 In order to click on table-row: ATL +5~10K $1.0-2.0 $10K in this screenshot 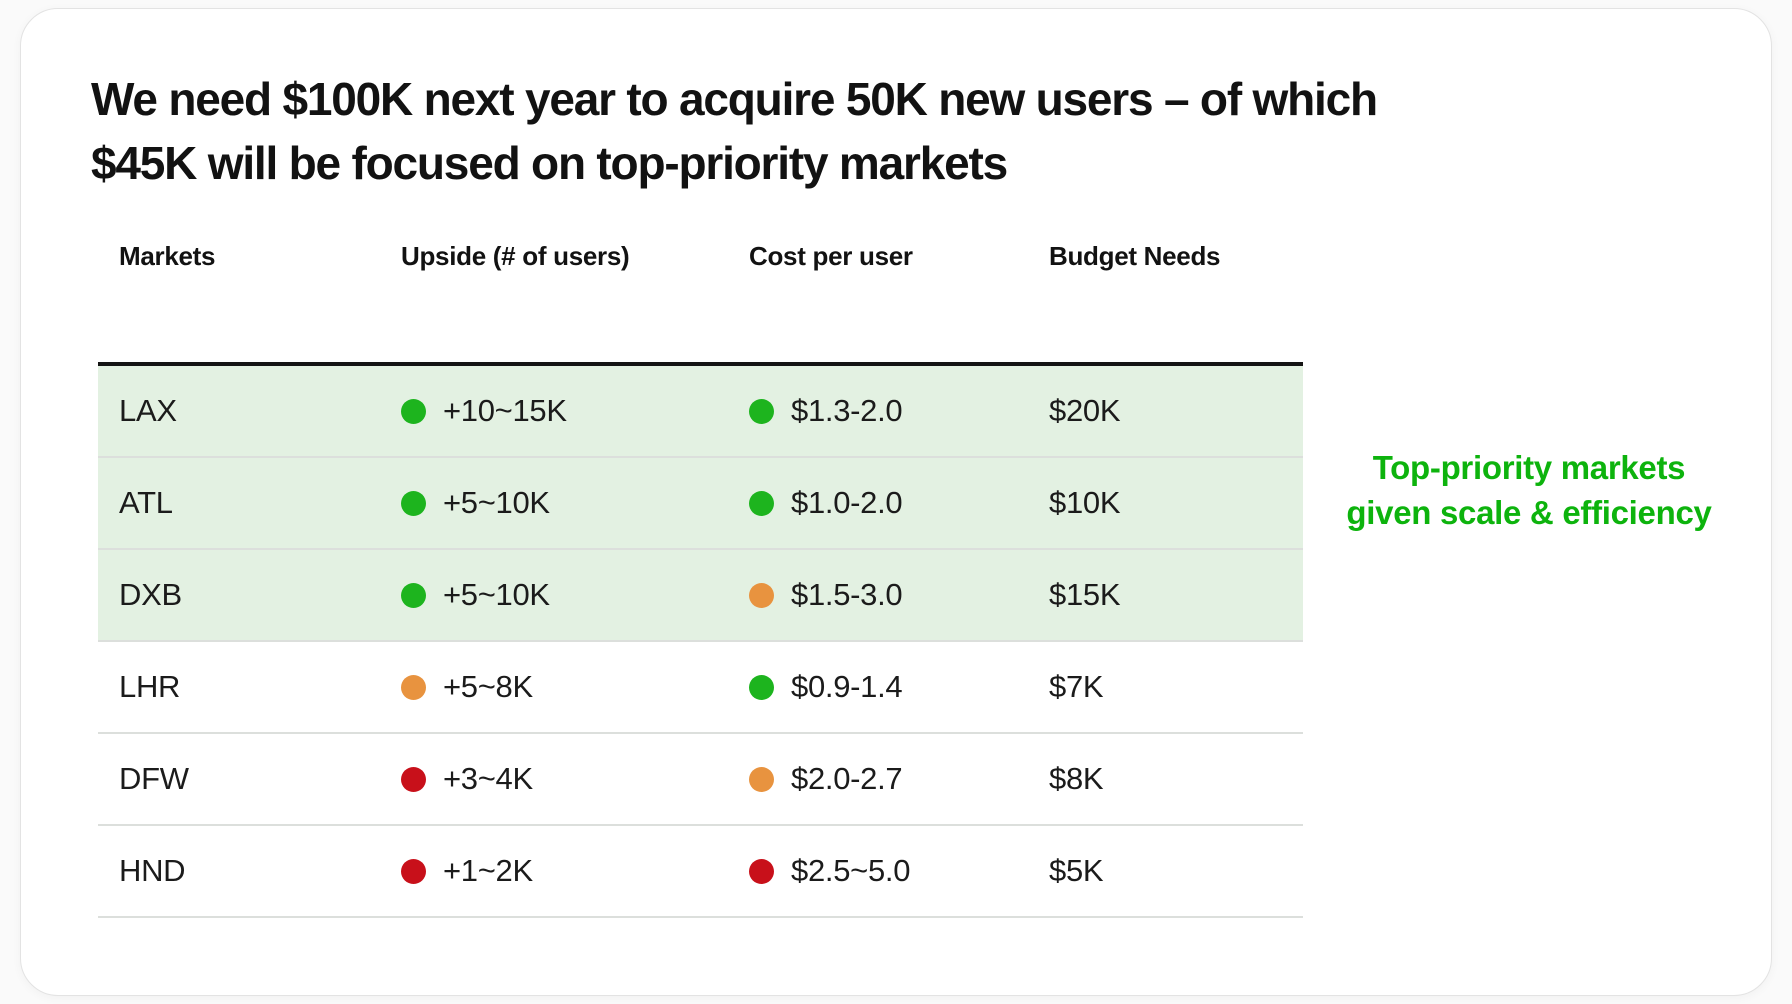, I will do `click(700, 504)`.